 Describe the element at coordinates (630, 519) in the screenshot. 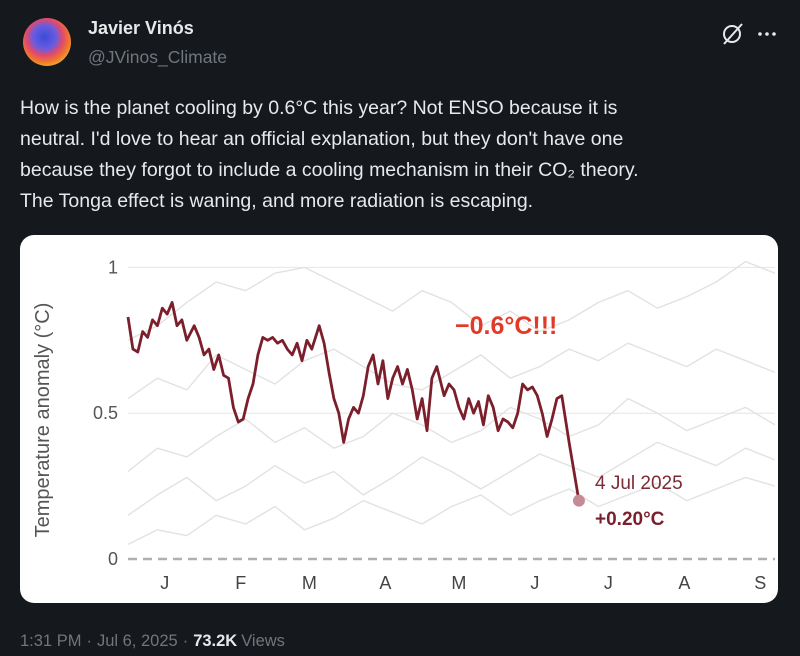

I see `annotation: +0.20°C` at that location.